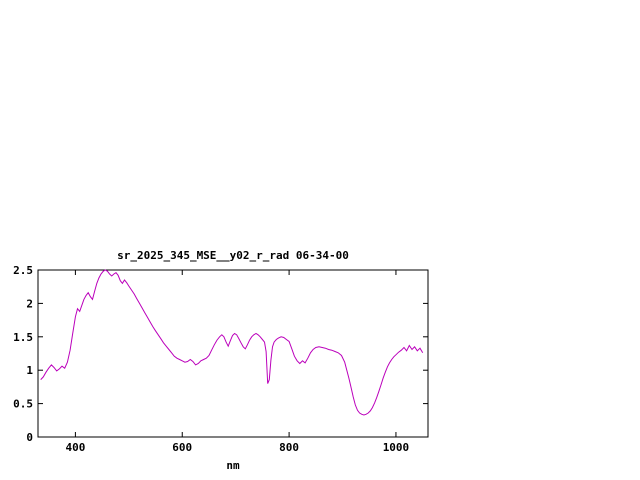 This screenshot has height=480, width=640. I want to click on y-tick-label: 0.5, so click(23, 404).